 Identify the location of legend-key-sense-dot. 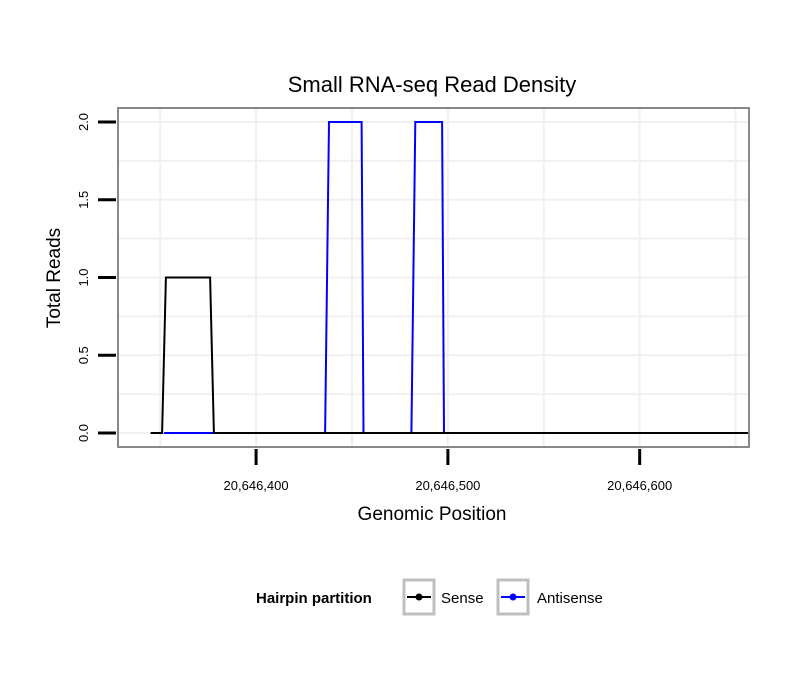
(419, 597).